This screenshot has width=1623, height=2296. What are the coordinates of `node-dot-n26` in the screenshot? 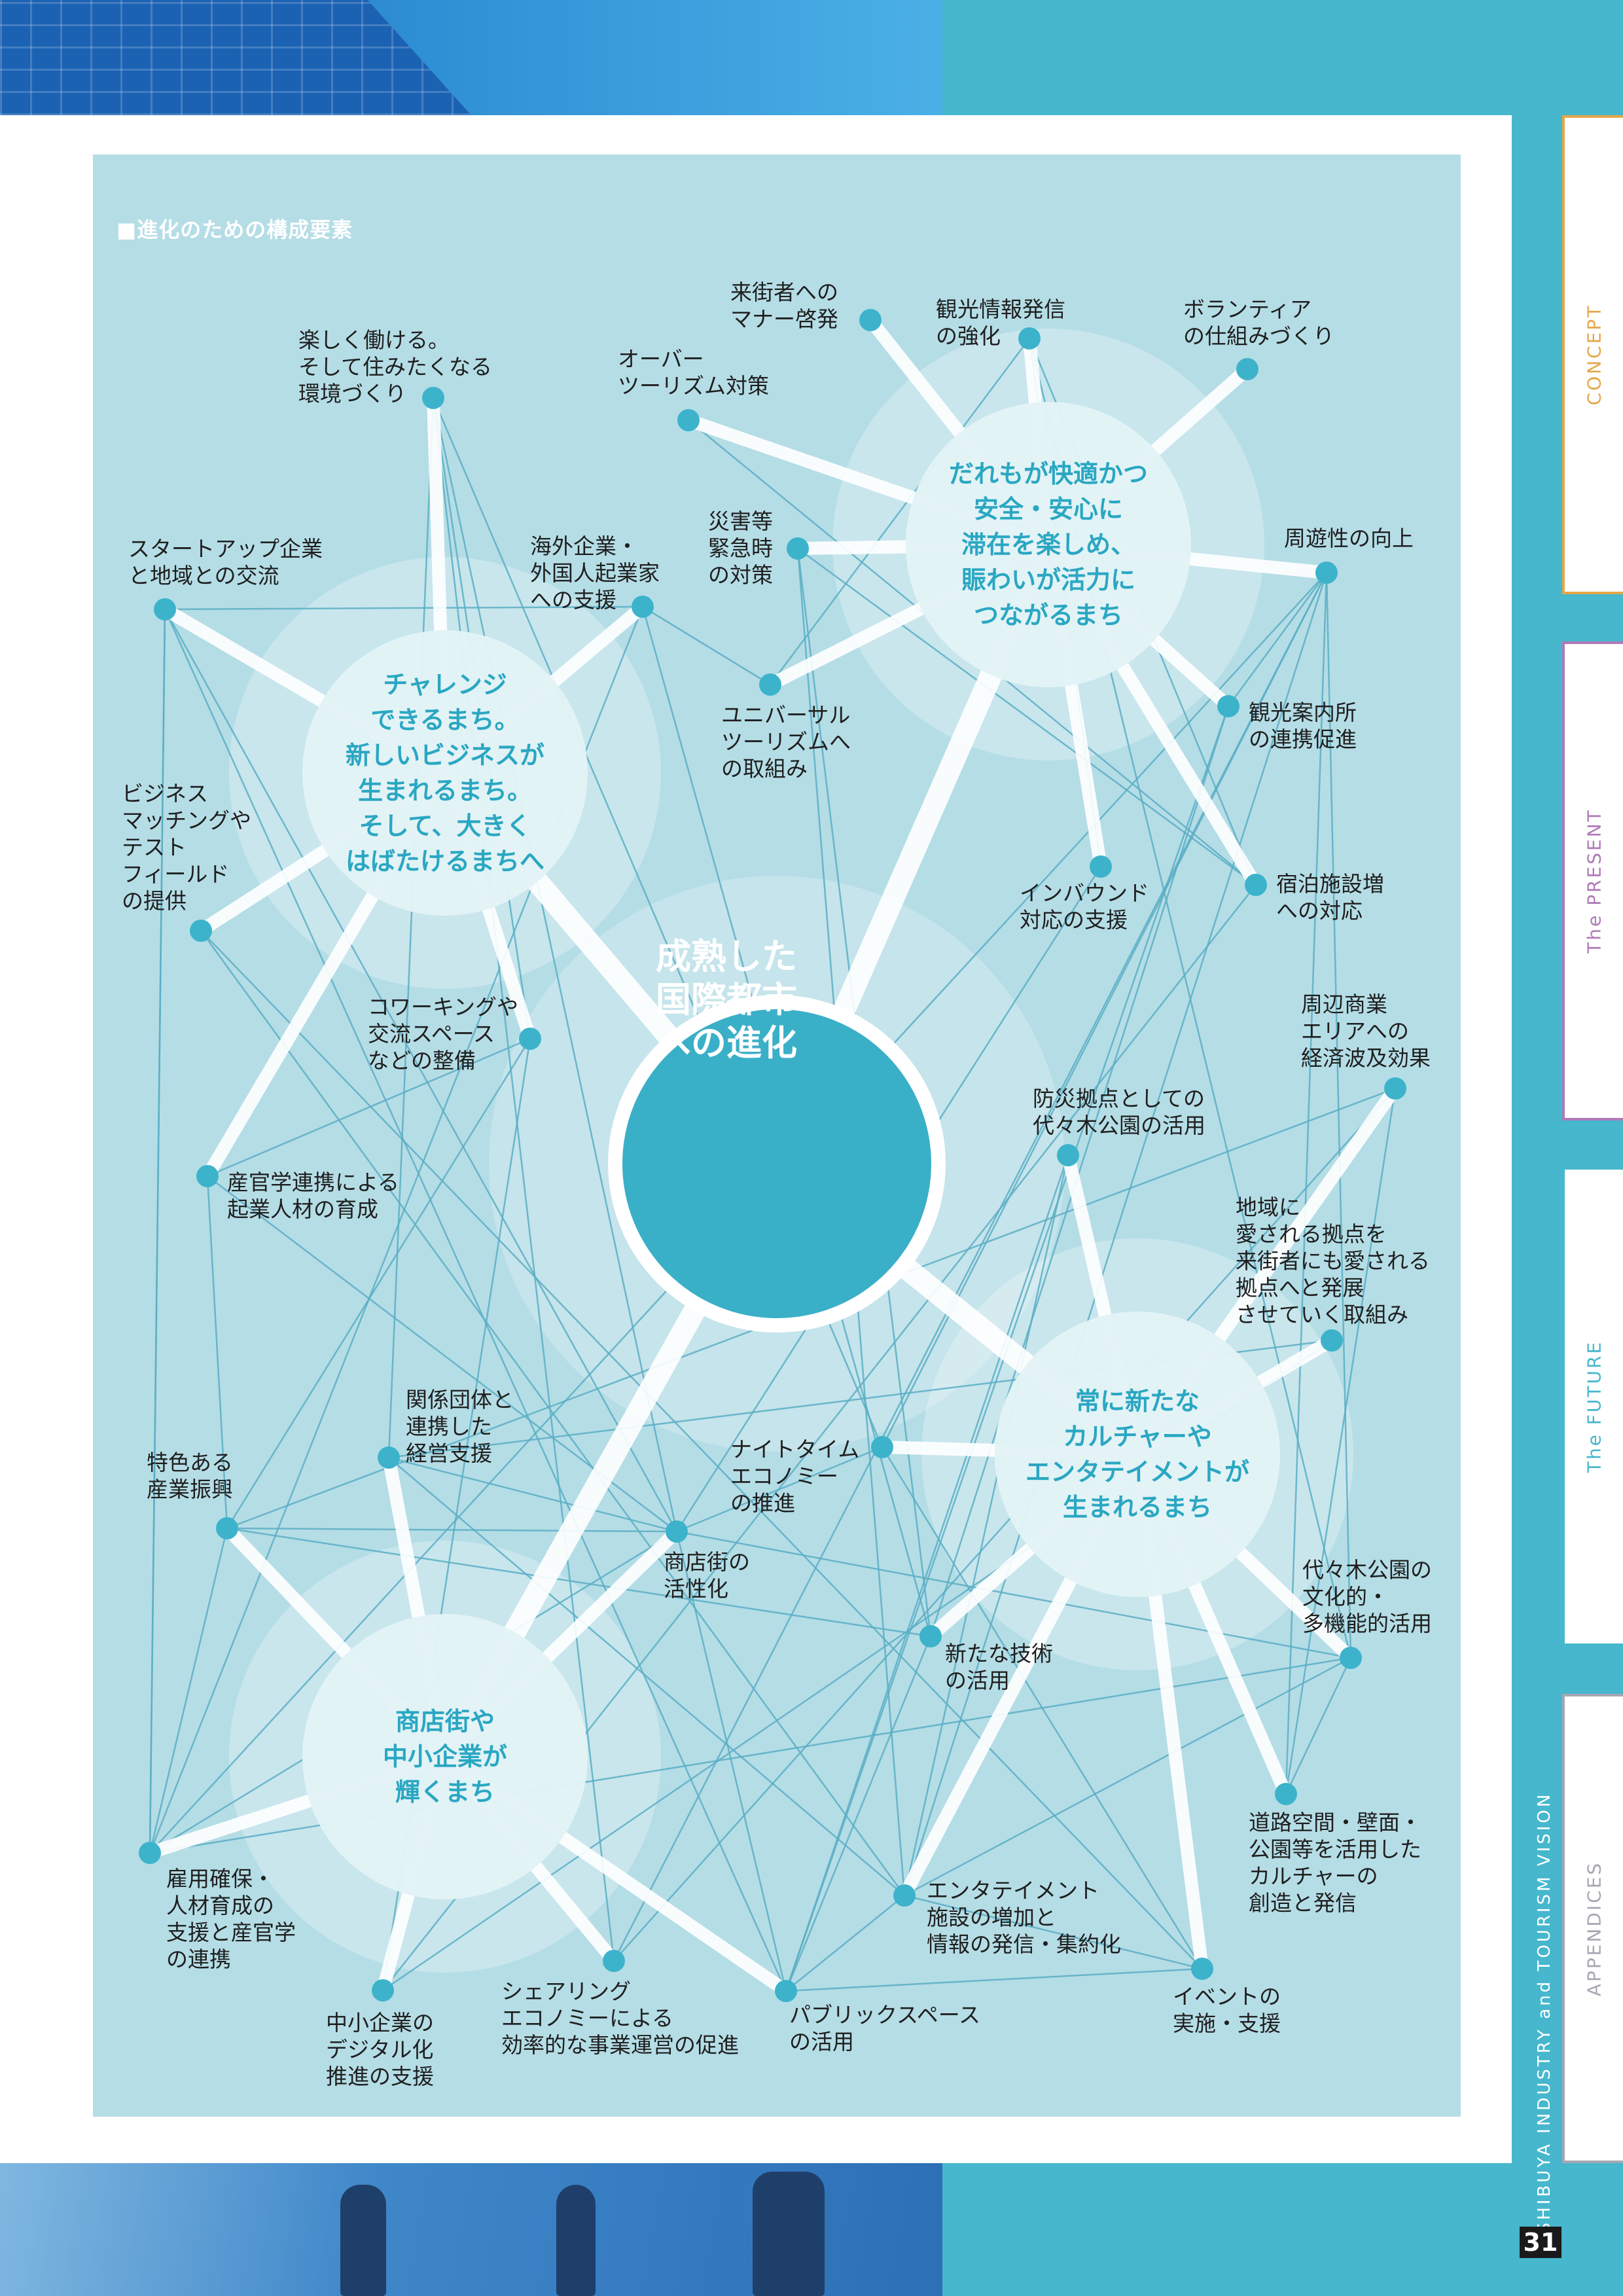 It's located at (389, 1457).